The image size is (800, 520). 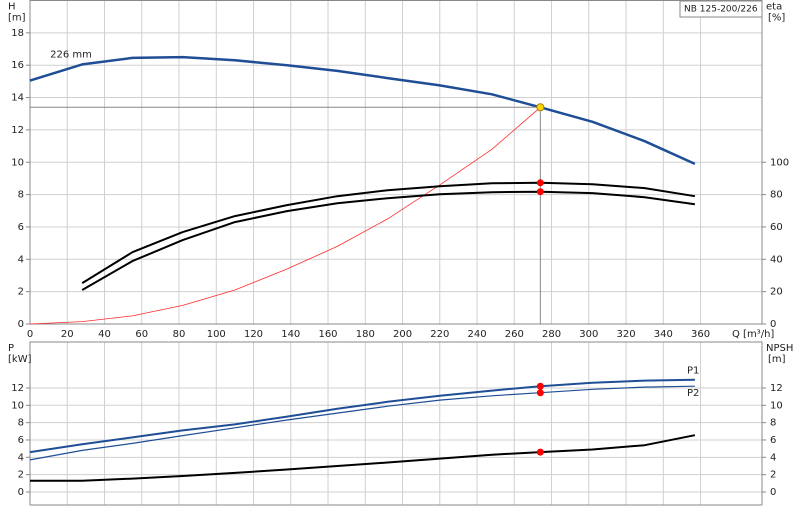 I want to click on y2-tick-label: 20, so click(x=776, y=292).